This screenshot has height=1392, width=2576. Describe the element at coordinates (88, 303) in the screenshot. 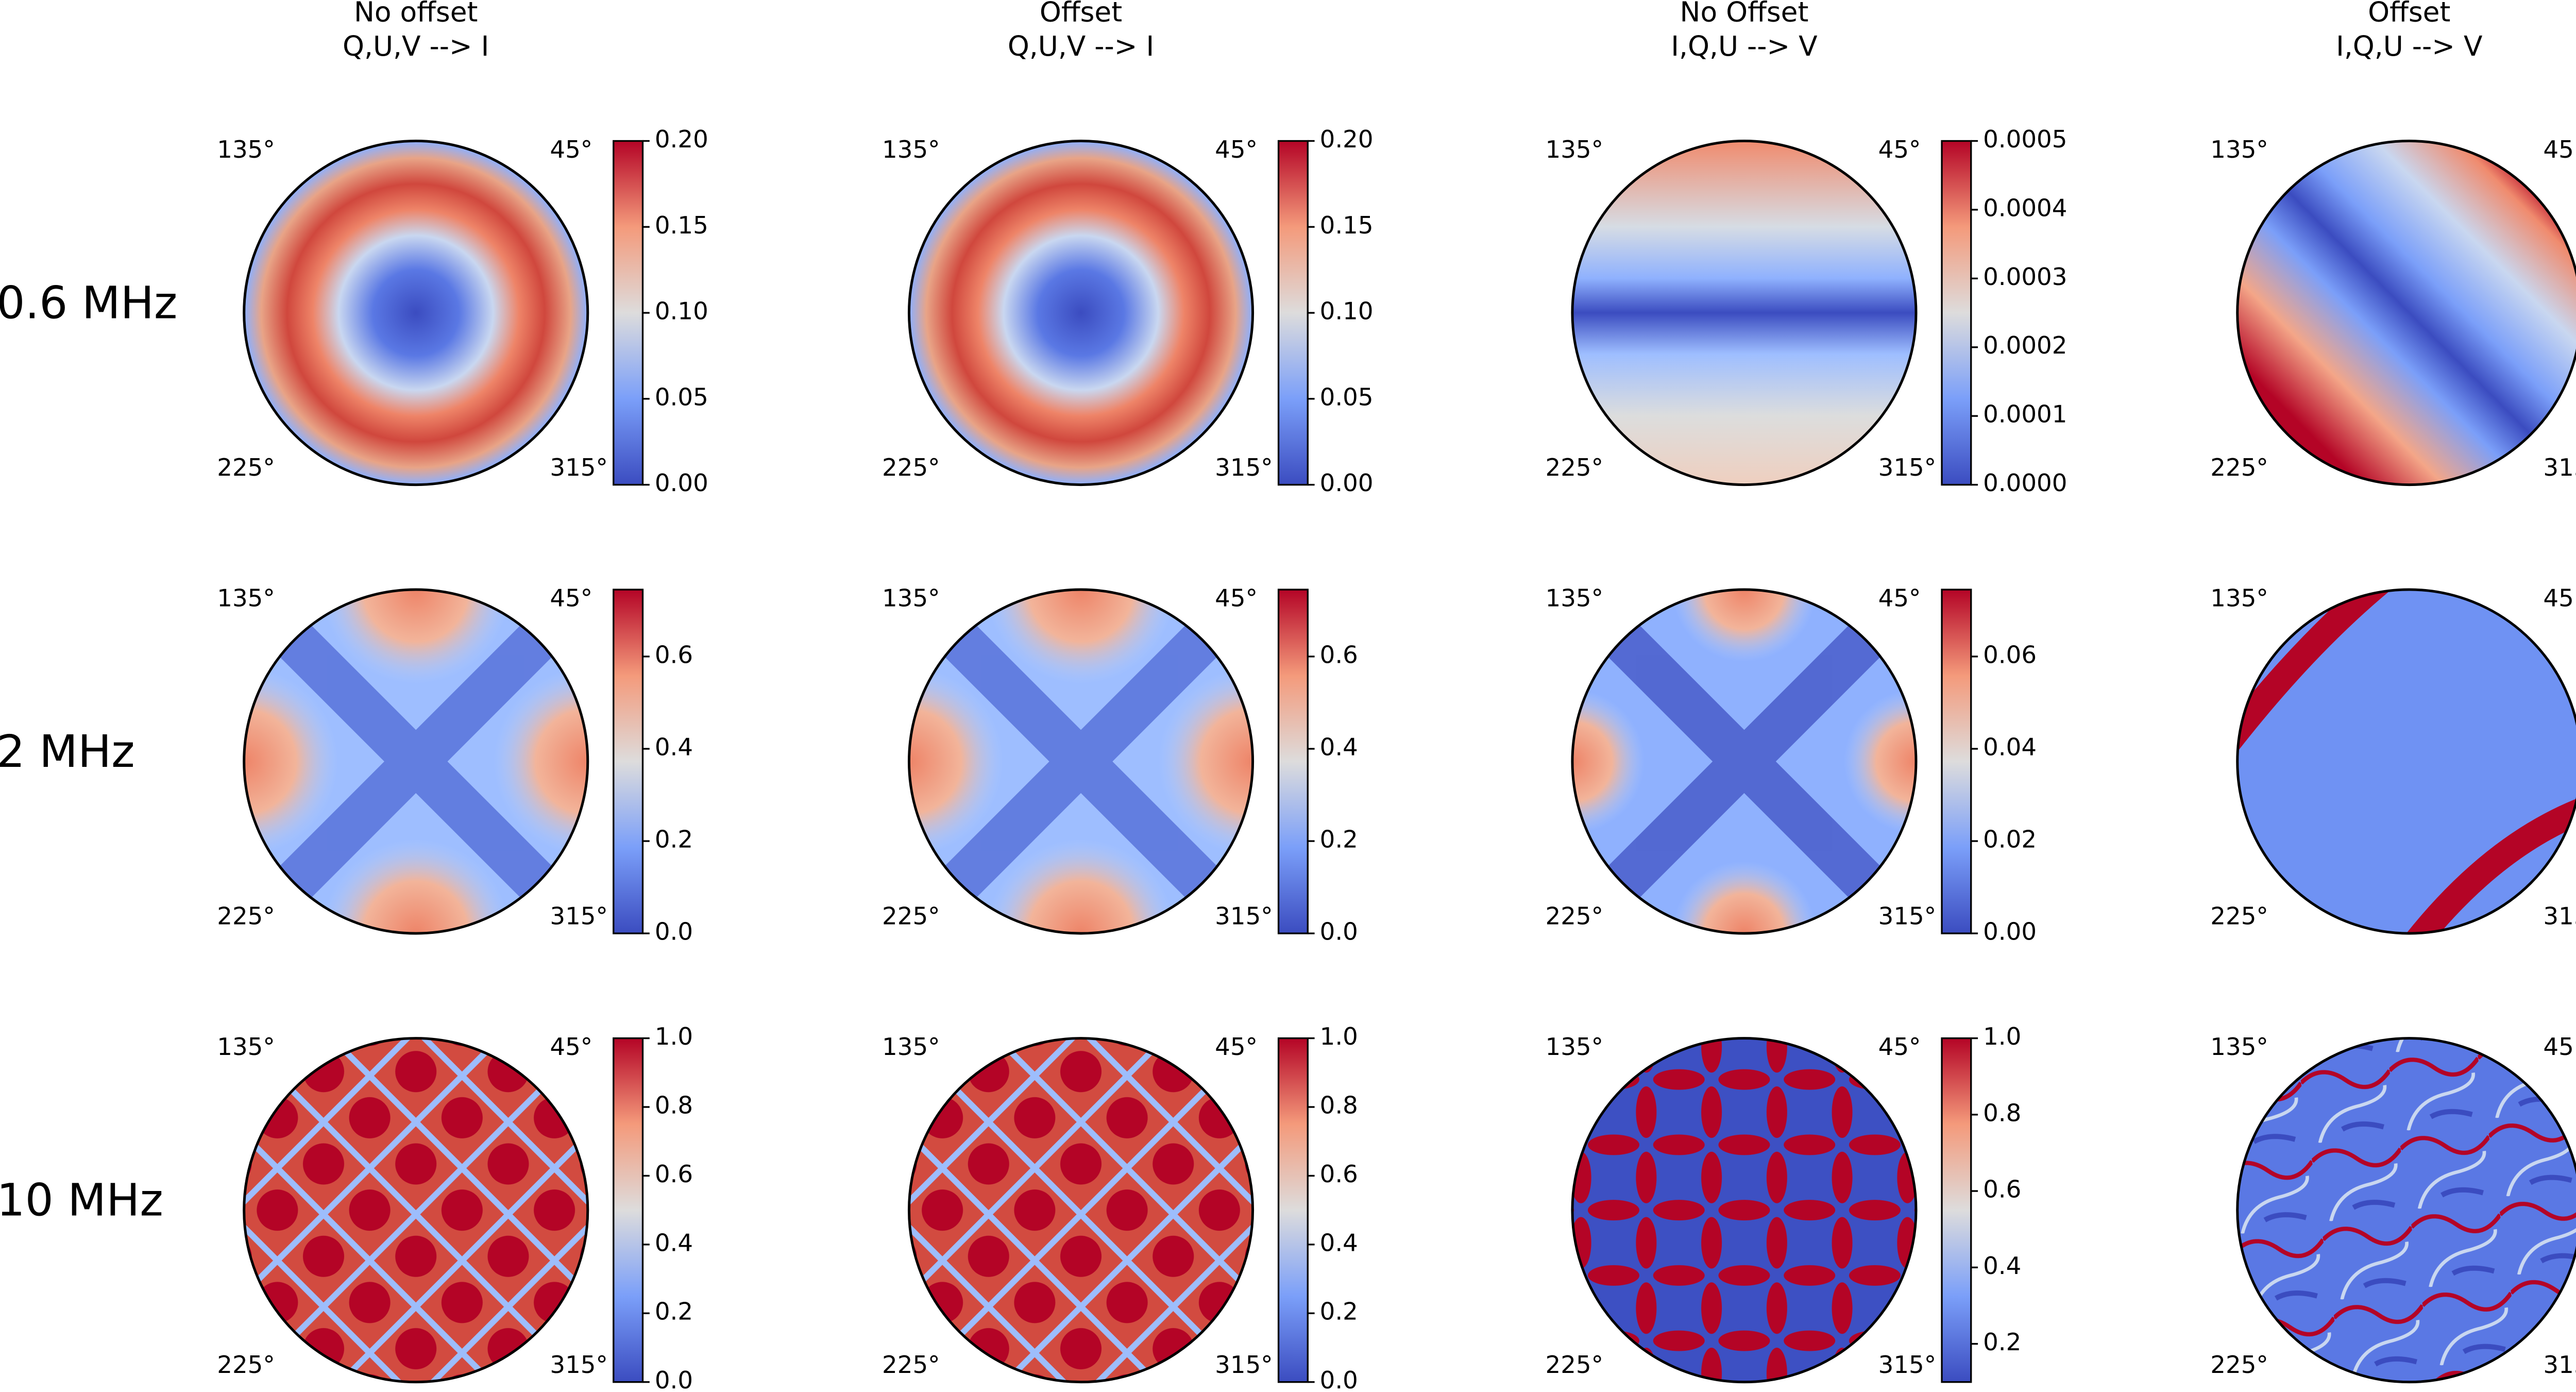

I see `row-label: 0.6 MHz` at that location.